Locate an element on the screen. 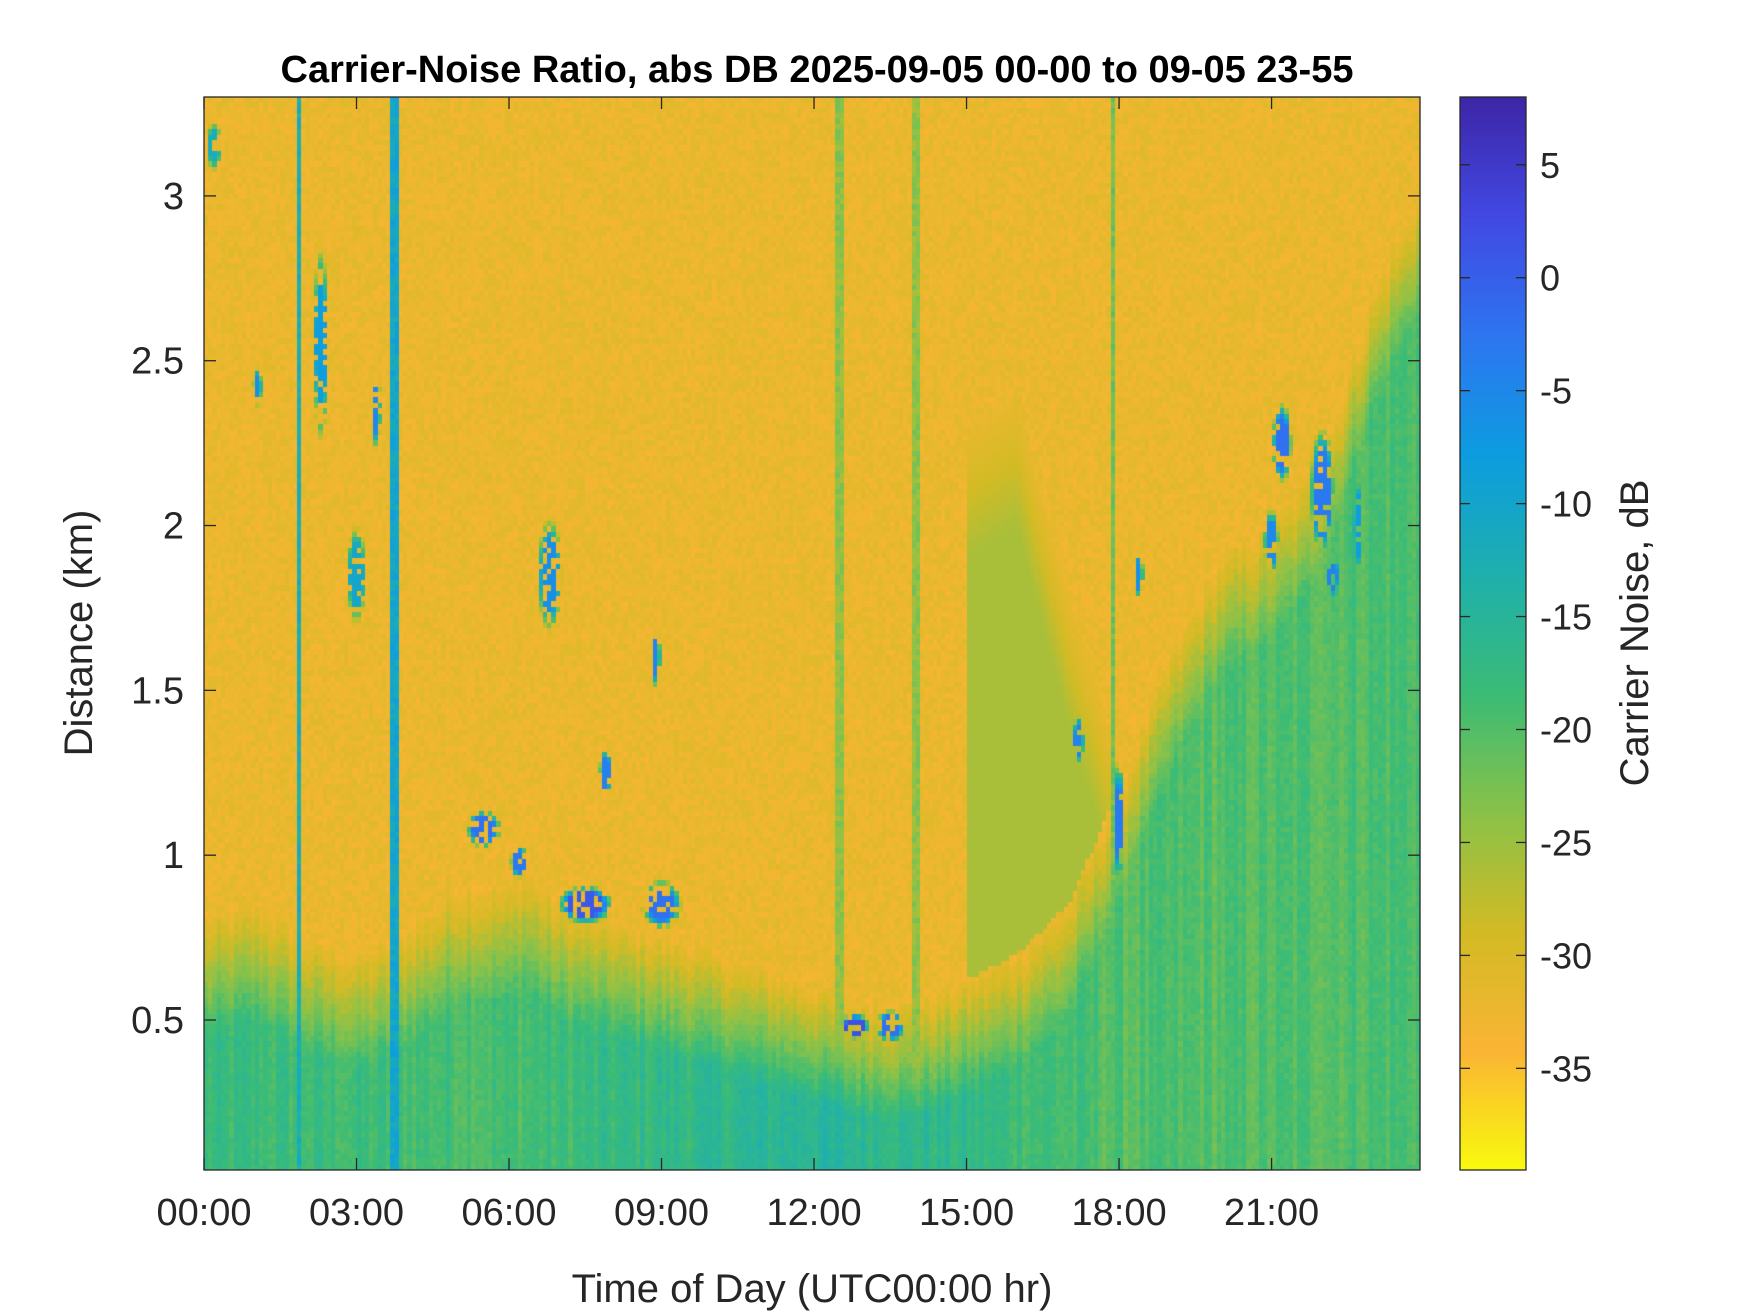 The image size is (1750, 1313). x-tick-label: 00:00 is located at coordinates (203, 1213).